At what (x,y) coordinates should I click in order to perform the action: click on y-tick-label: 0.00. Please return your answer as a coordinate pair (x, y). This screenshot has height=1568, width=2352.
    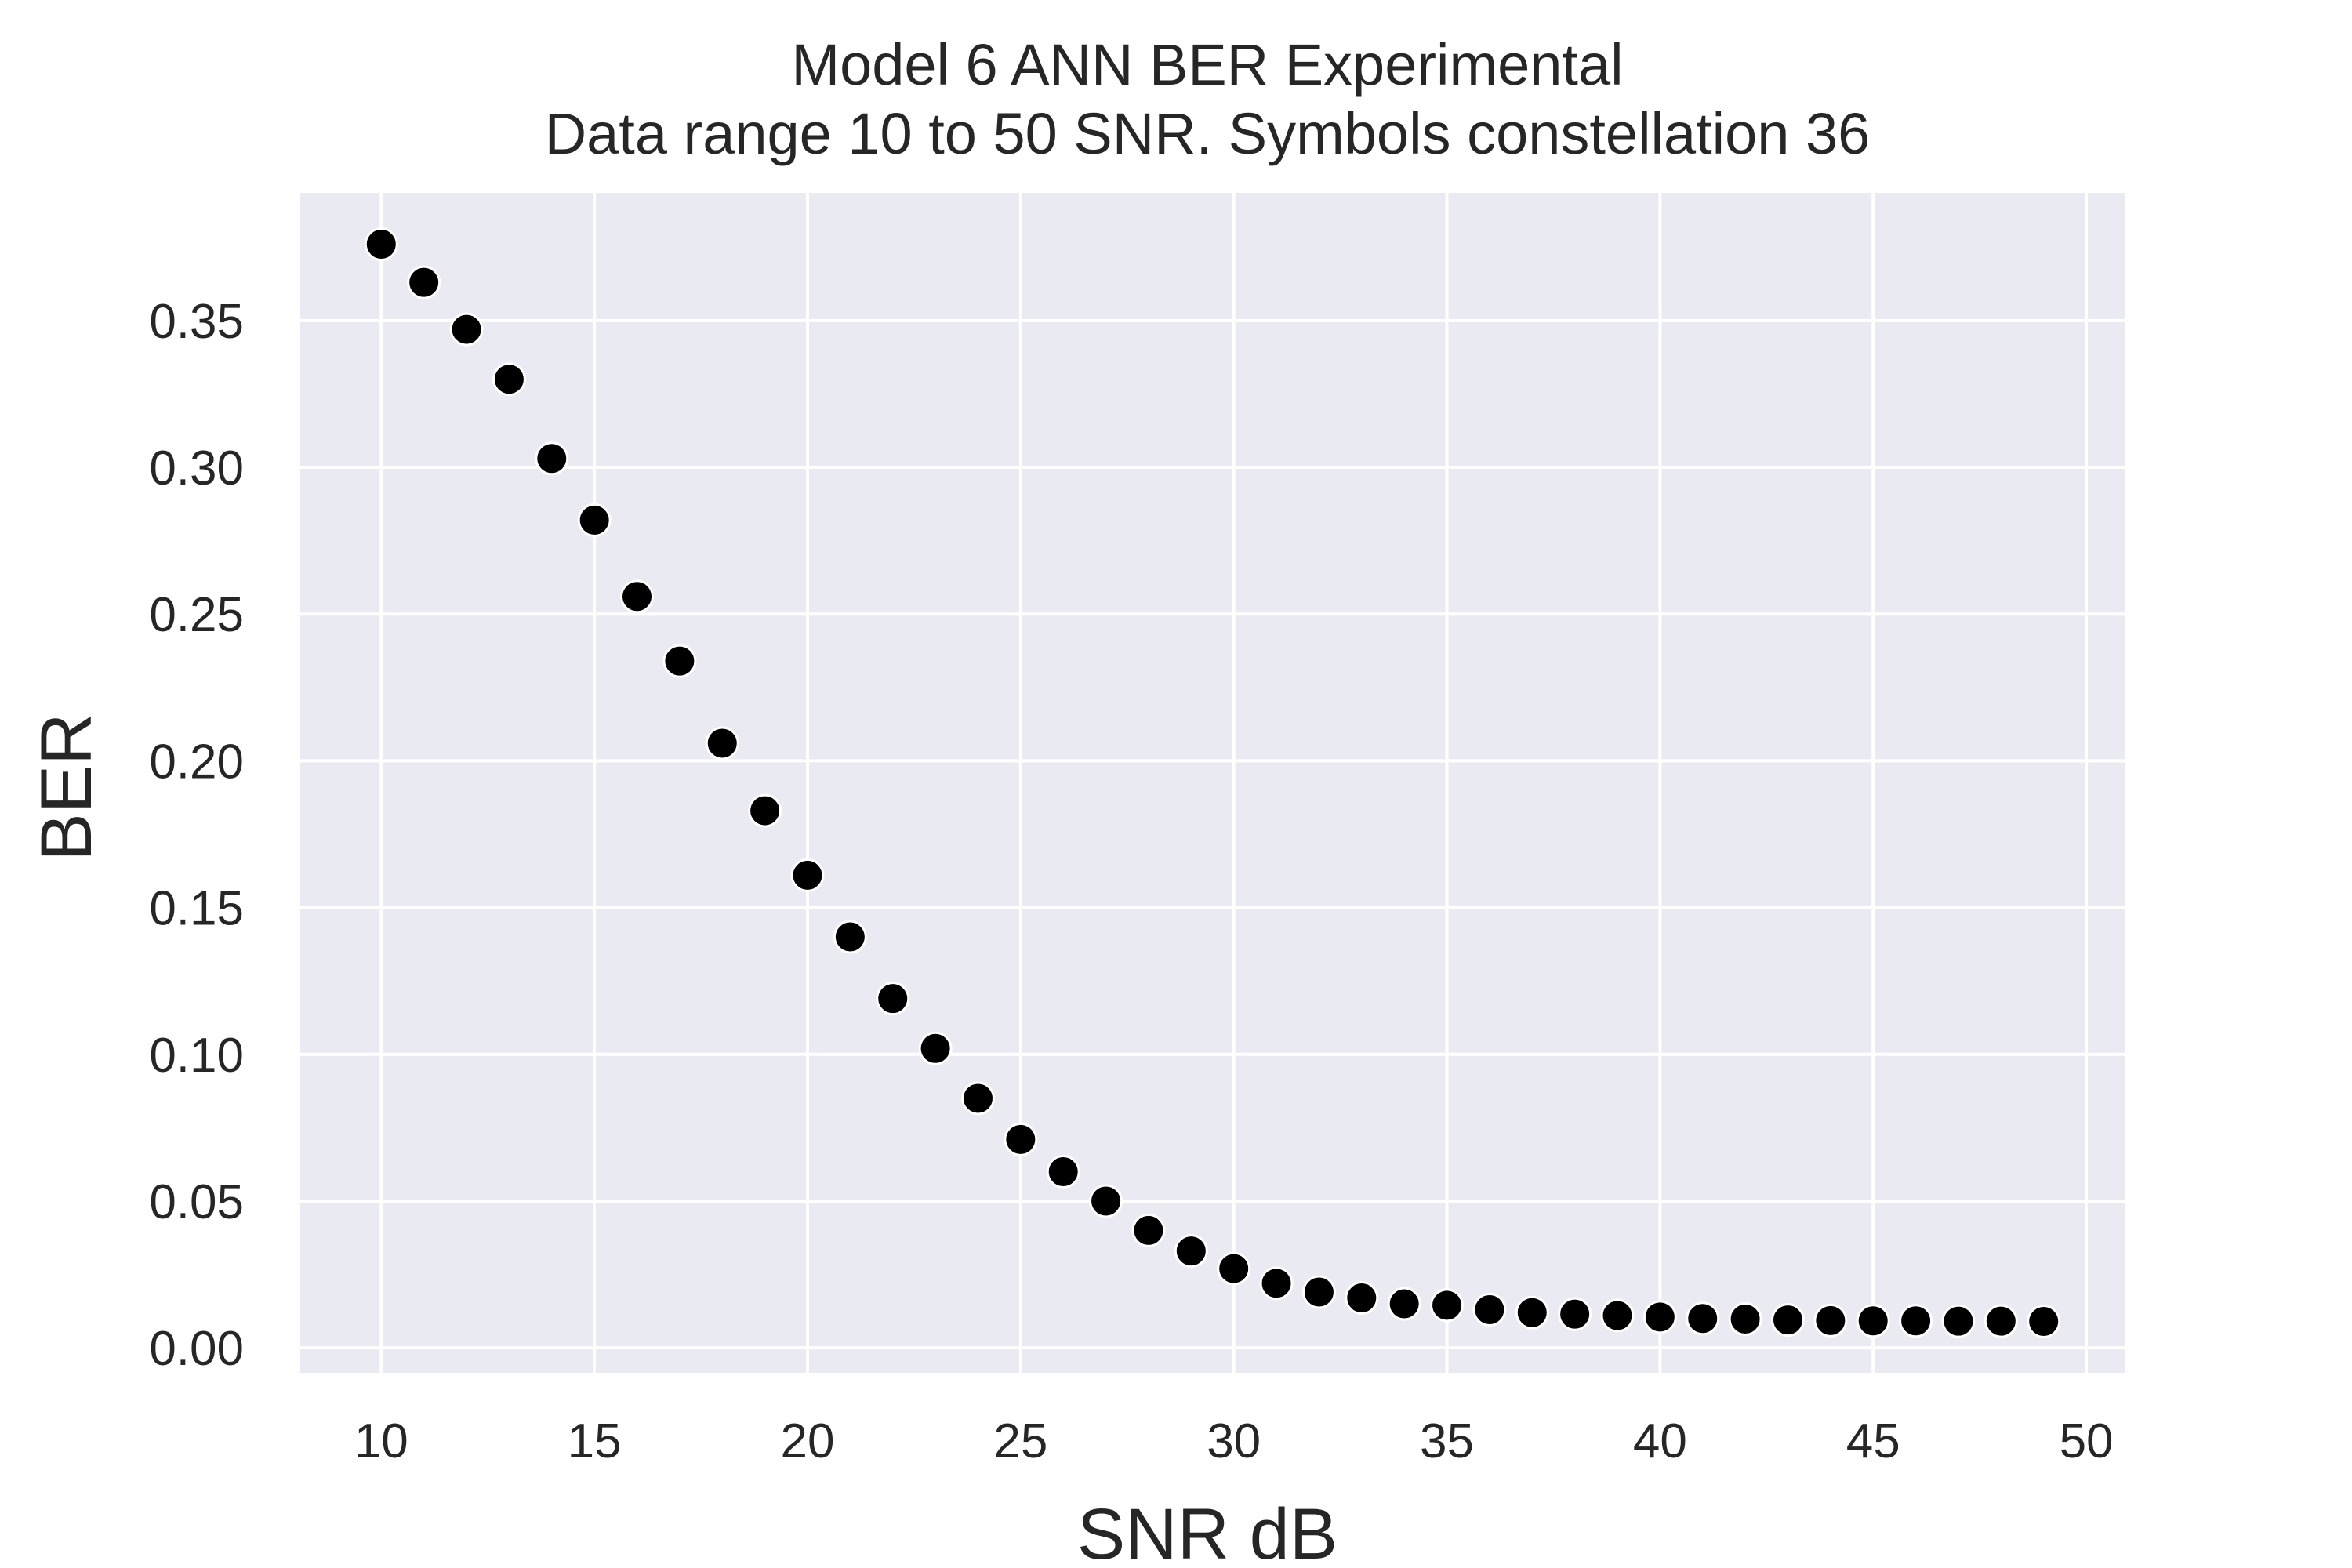
    Looking at the image, I should click on (196, 1349).